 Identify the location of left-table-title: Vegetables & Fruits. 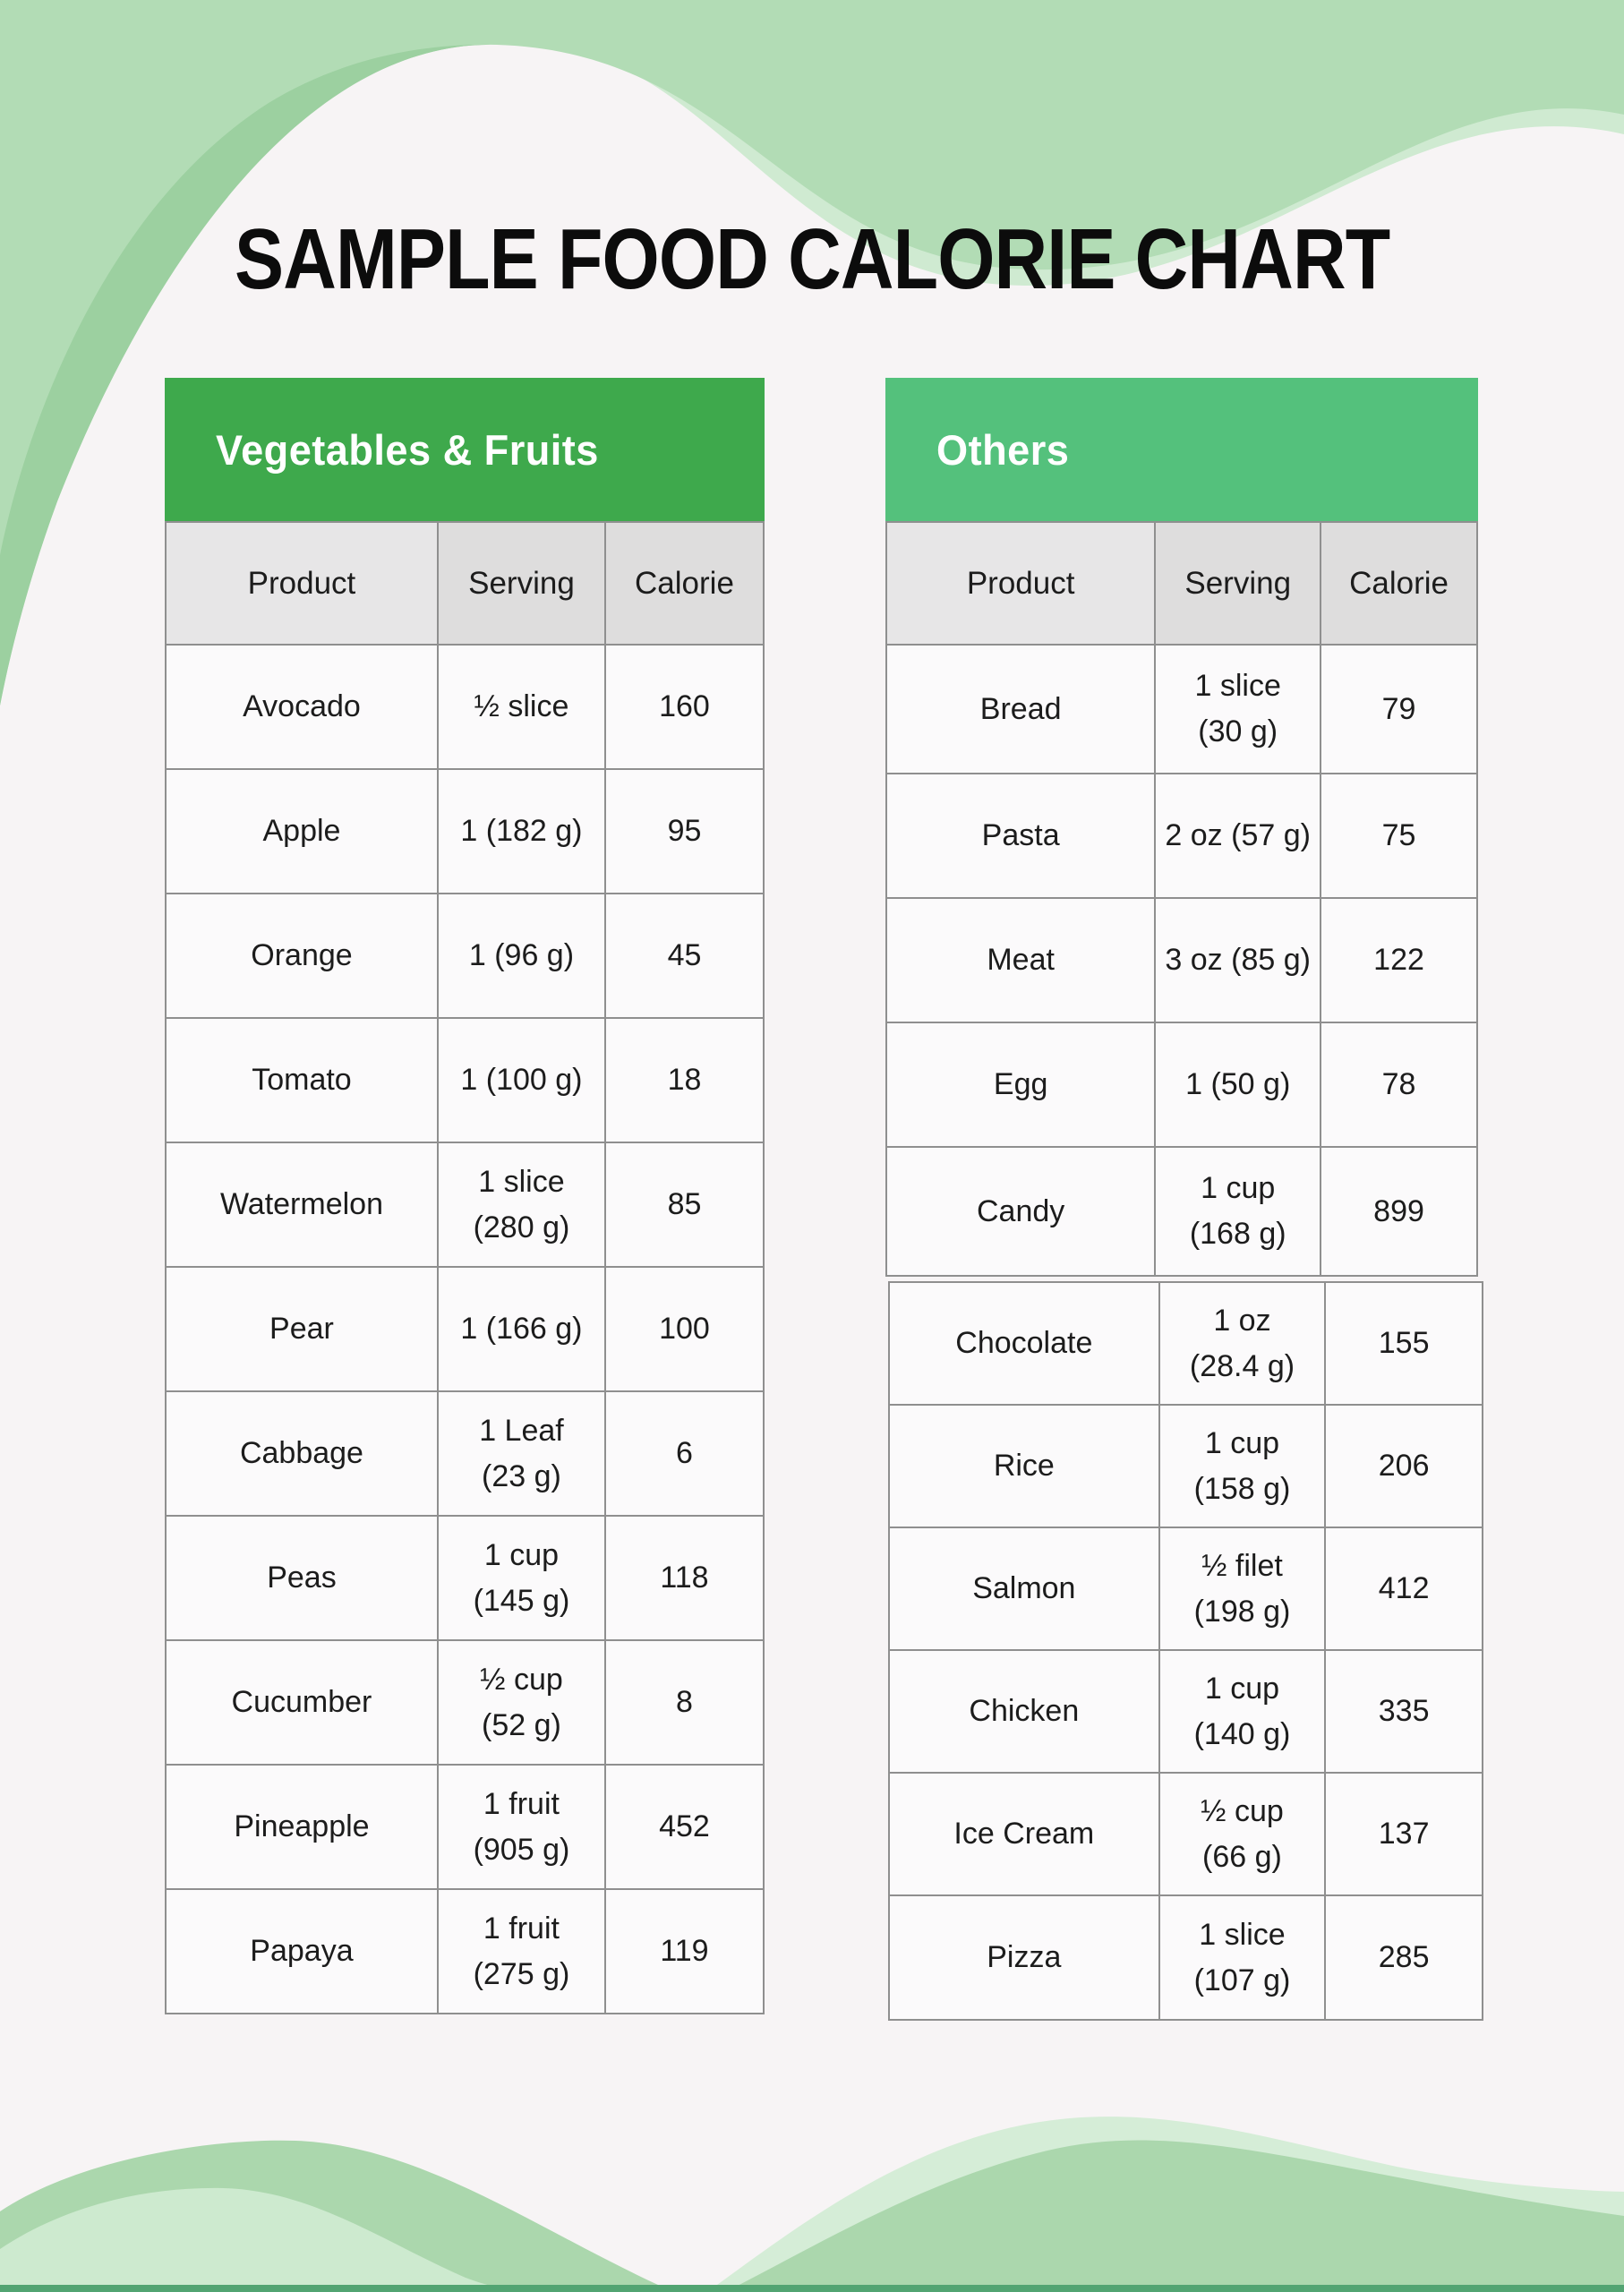
(407, 449).